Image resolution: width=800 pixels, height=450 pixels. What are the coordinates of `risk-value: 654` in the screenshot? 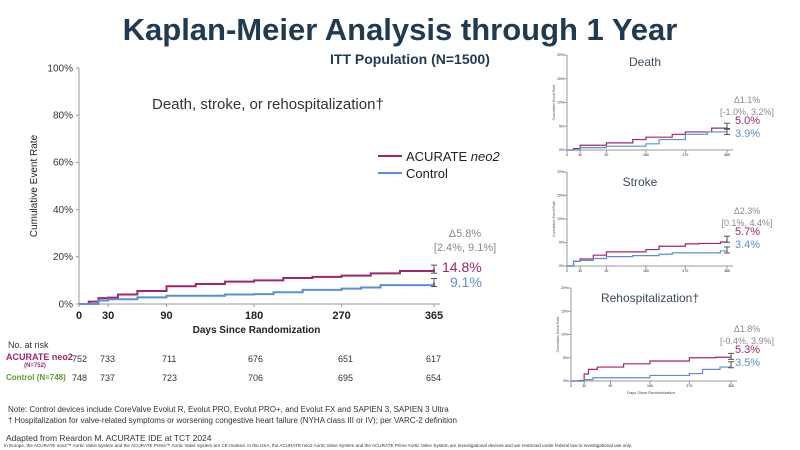 It's located at (434, 378).